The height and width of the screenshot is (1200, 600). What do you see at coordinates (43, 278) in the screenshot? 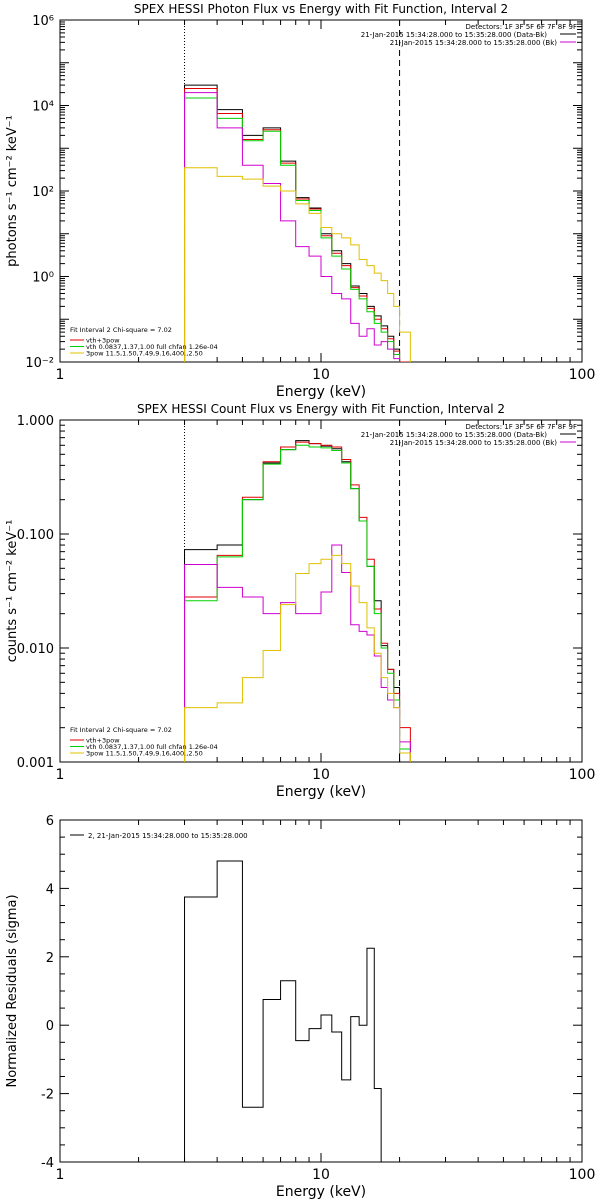
I see `y-tick-label: 10⁰` at bounding box center [43, 278].